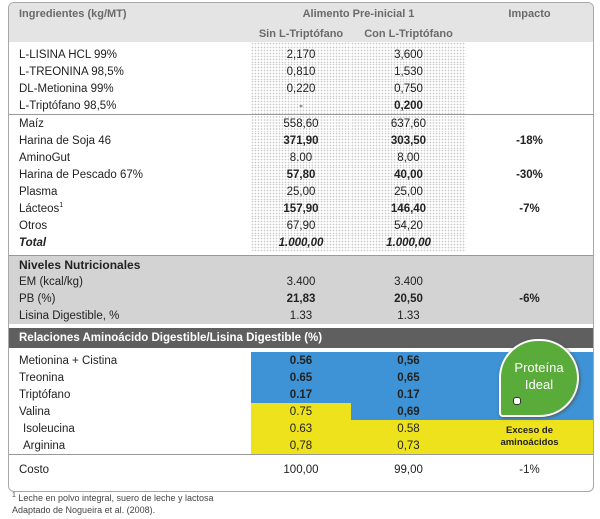  What do you see at coordinates (408, 360) in the screenshot?
I see `cell: 0,56` at bounding box center [408, 360].